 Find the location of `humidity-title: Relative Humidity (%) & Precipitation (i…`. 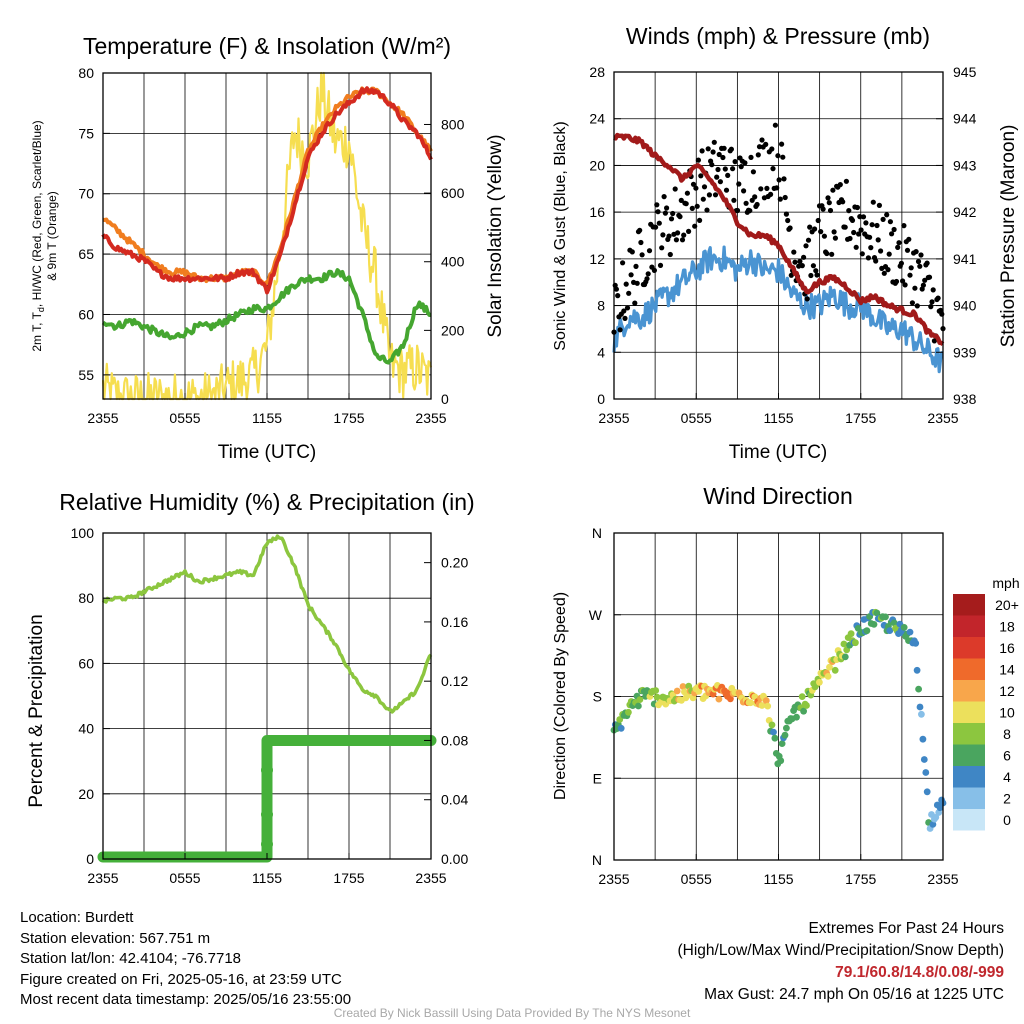

humidity-title: Relative Humidity (%) & Precipitation (i… is located at coordinates (266, 502).